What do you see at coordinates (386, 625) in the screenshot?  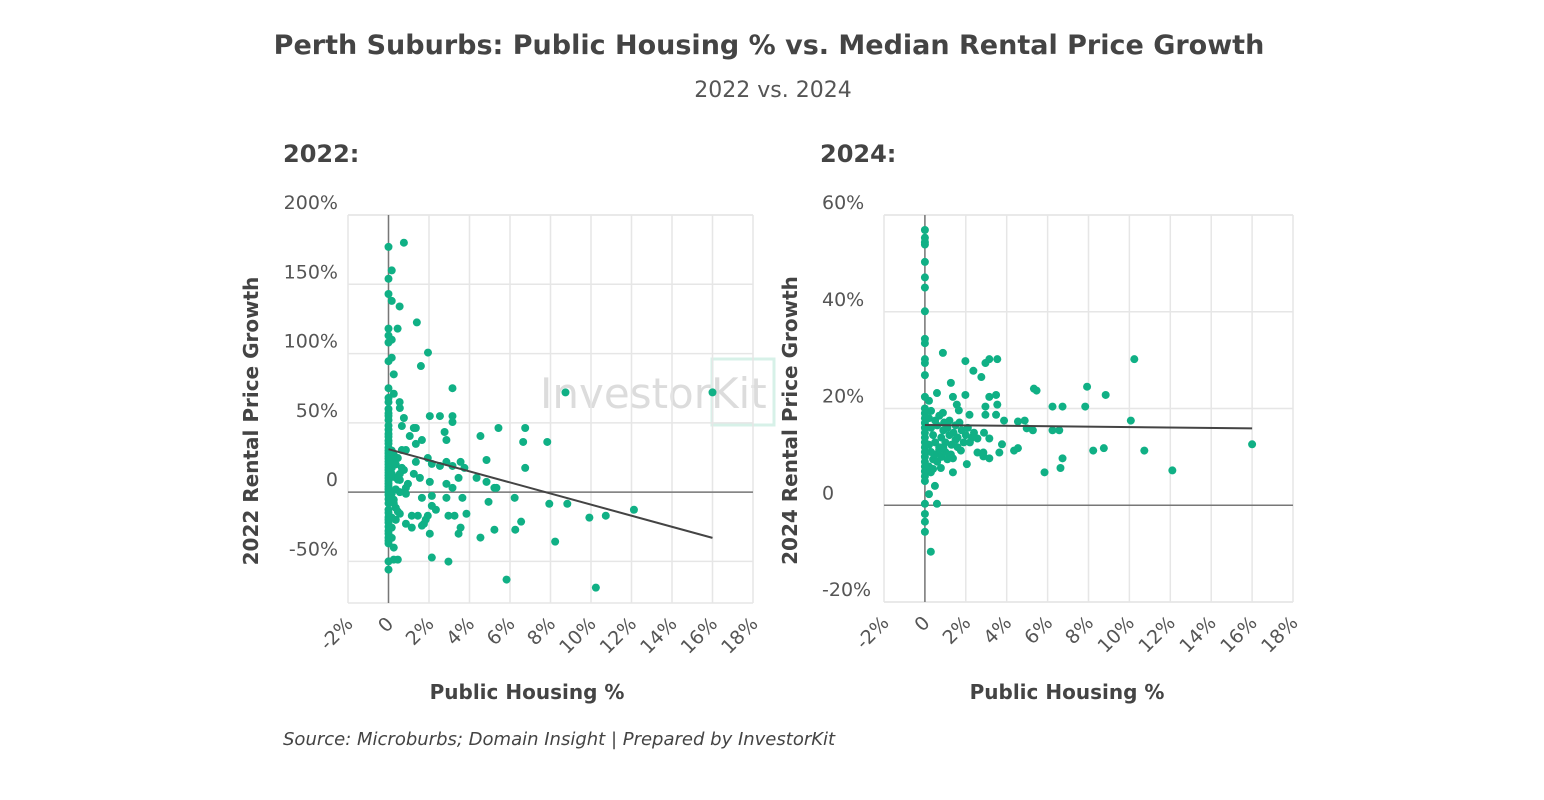 I see `x-tick-label: 0` at bounding box center [386, 625].